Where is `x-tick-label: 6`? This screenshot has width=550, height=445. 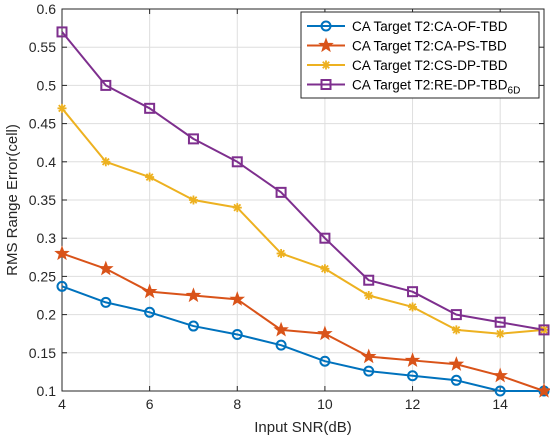
x-tick-label: 6 is located at coordinates (150, 404).